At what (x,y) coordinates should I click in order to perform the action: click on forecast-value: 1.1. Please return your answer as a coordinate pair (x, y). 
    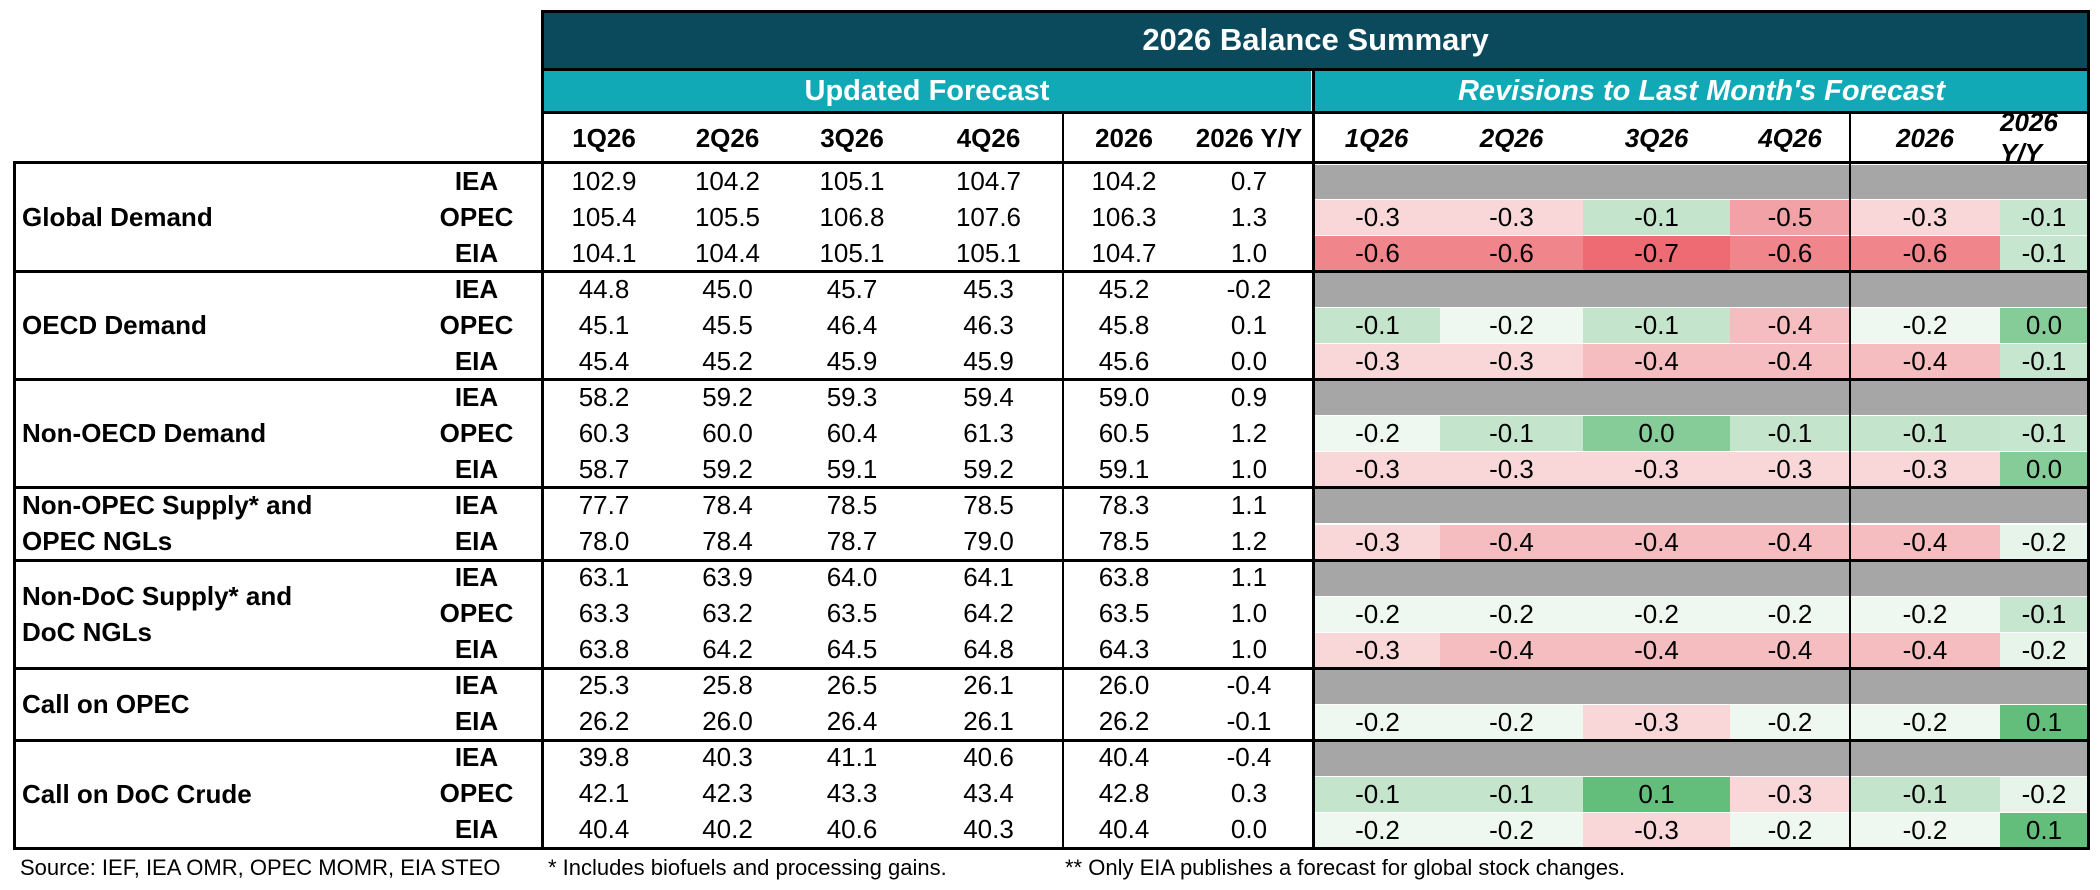
    Looking at the image, I should click on (1249, 577).